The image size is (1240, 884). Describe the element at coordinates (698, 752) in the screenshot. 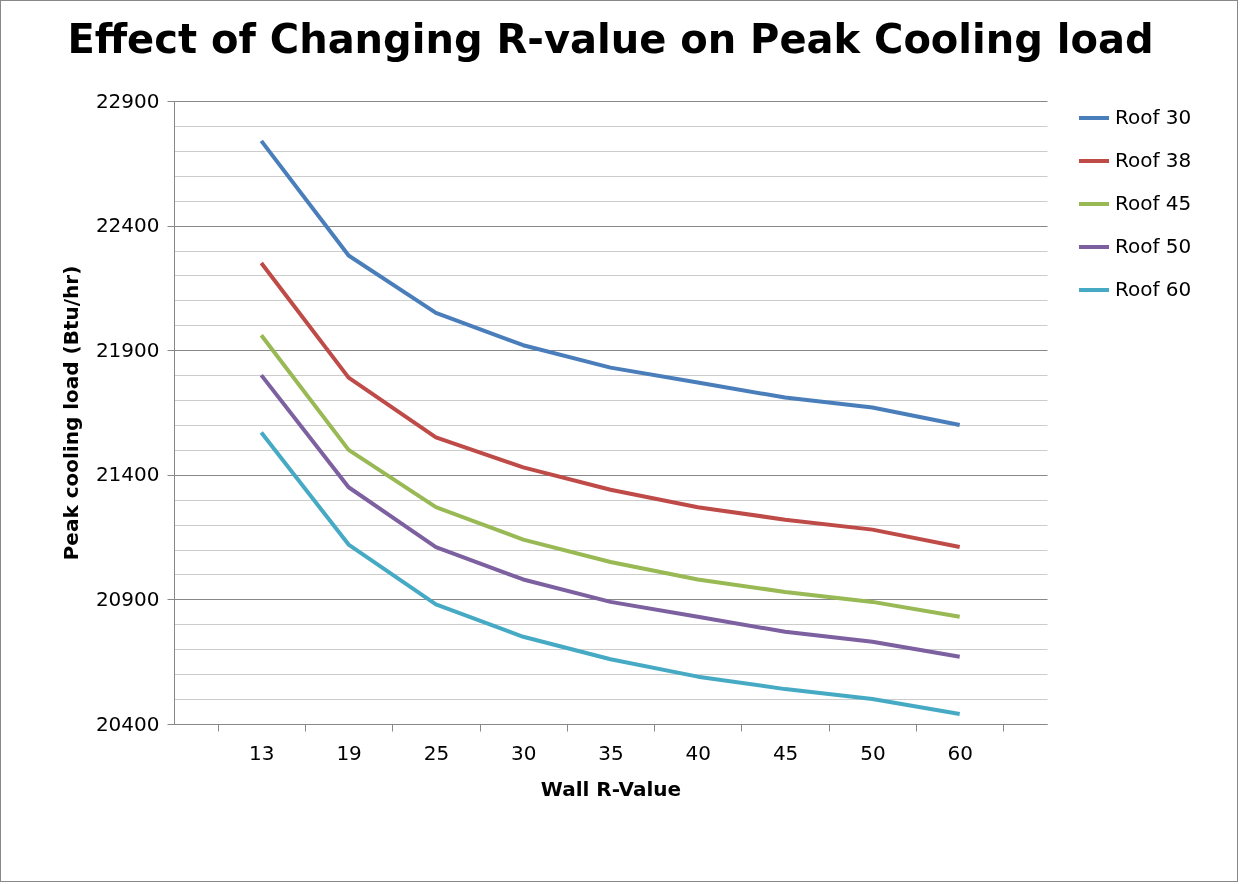

I see `x-tick-label: 40` at that location.